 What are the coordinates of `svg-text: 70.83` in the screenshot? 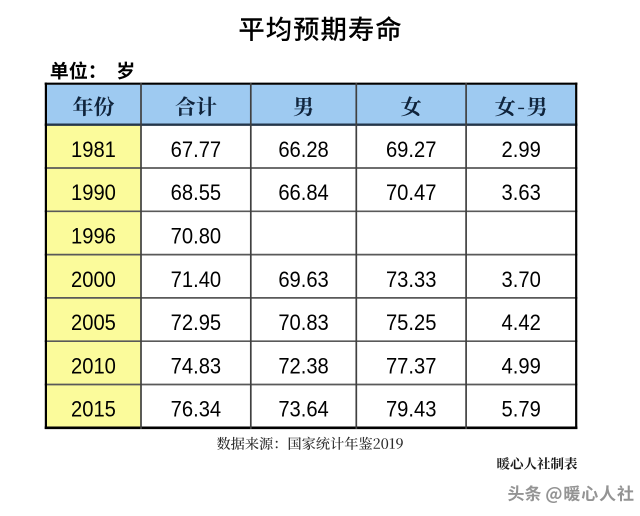 It's located at (303, 322).